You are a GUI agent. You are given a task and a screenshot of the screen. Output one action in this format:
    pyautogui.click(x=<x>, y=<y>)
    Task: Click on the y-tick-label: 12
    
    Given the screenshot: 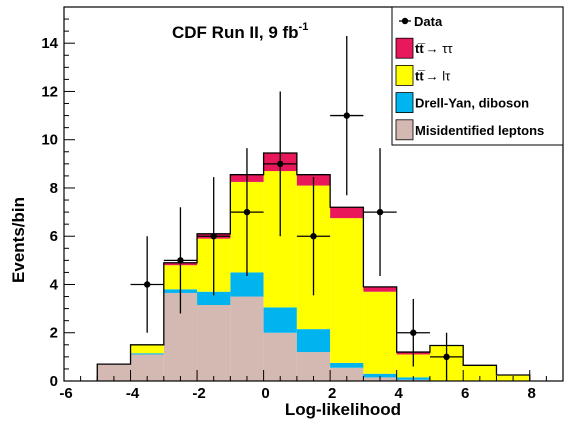 What is the action you would take?
    pyautogui.click(x=49, y=91)
    